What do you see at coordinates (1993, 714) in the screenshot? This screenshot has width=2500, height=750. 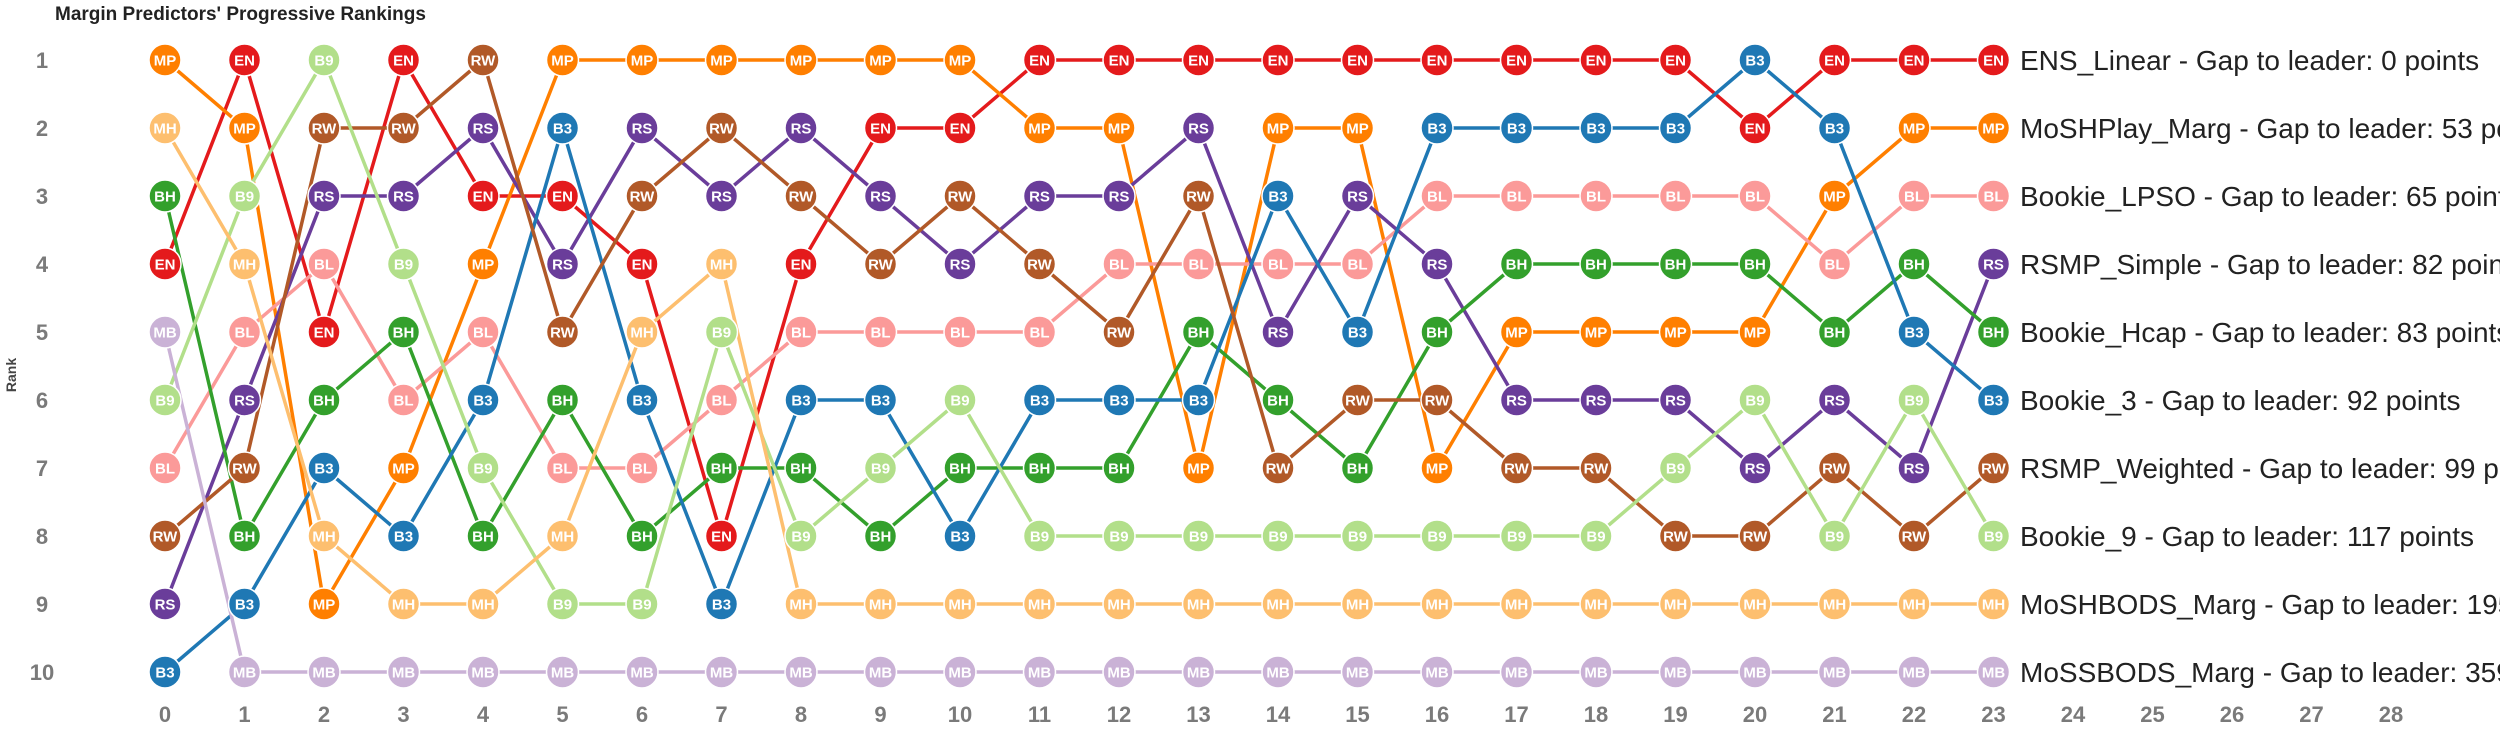 I see `x-tick-label: 23` at bounding box center [1993, 714].